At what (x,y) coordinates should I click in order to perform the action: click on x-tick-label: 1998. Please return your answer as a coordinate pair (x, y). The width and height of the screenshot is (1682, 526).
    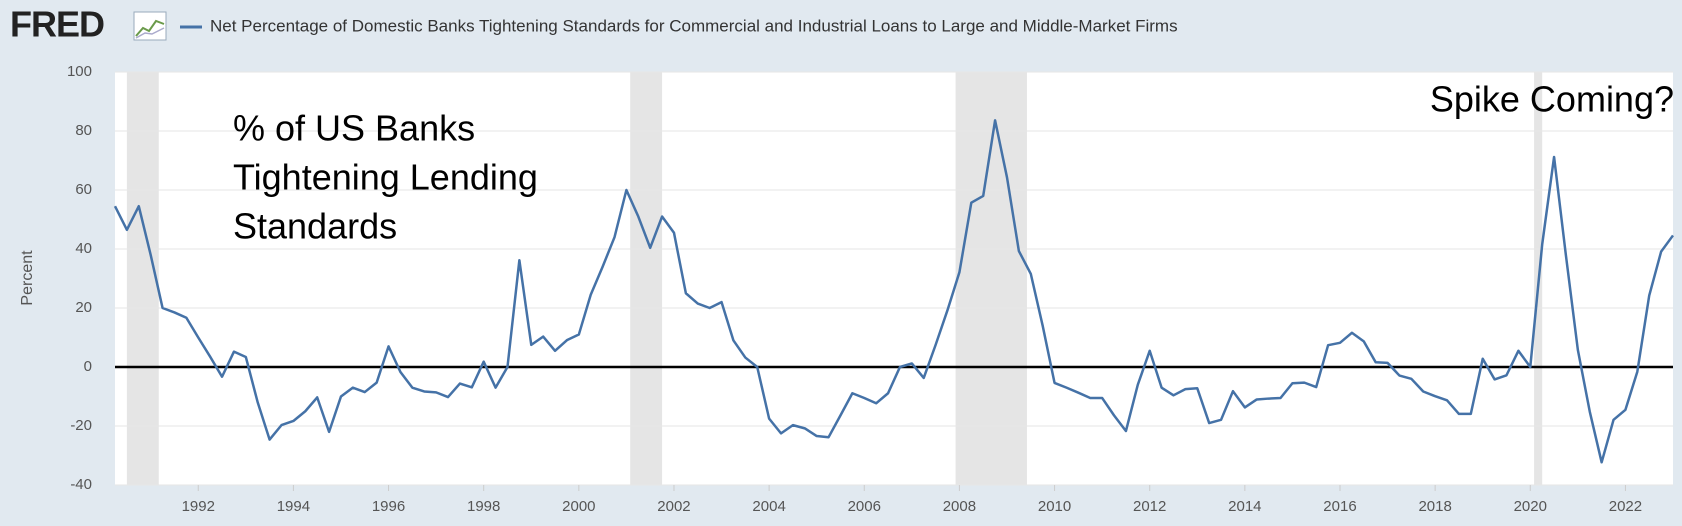
    Looking at the image, I should click on (483, 506).